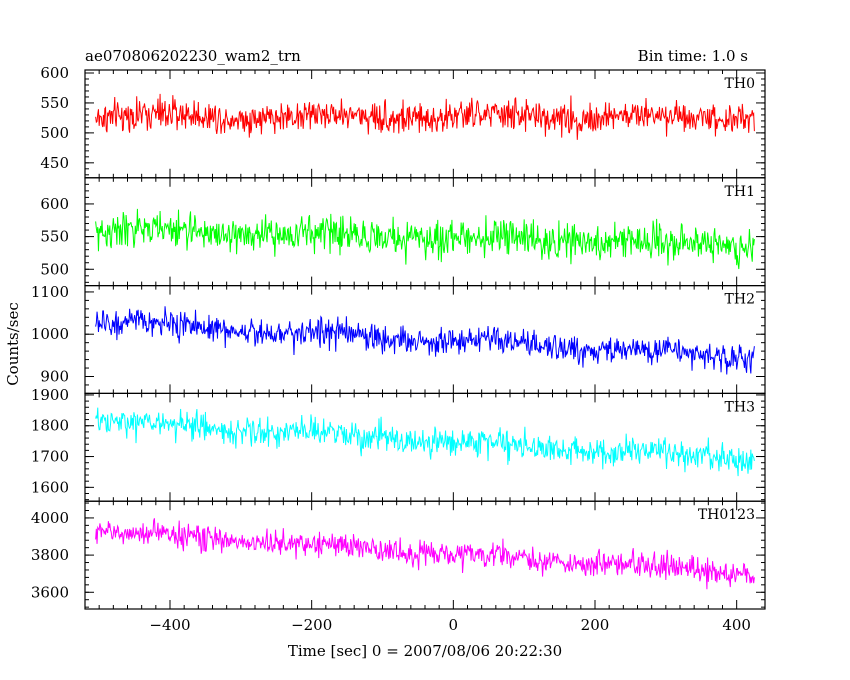 This screenshot has height=680, width=850. Describe the element at coordinates (311, 625) in the screenshot. I see `x-tick-label: −200` at that location.